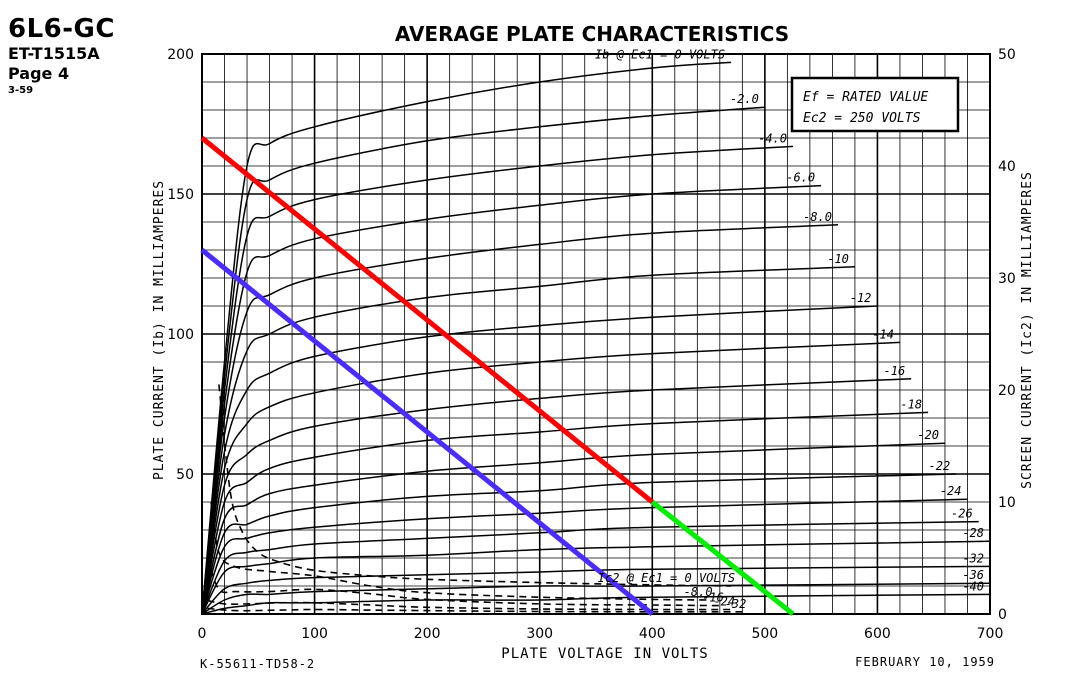 Image resolution: width=1091 pixels, height=695 pixels. What do you see at coordinates (883, 334) in the screenshot?
I see `plate-curve-label: -14` at bounding box center [883, 334].